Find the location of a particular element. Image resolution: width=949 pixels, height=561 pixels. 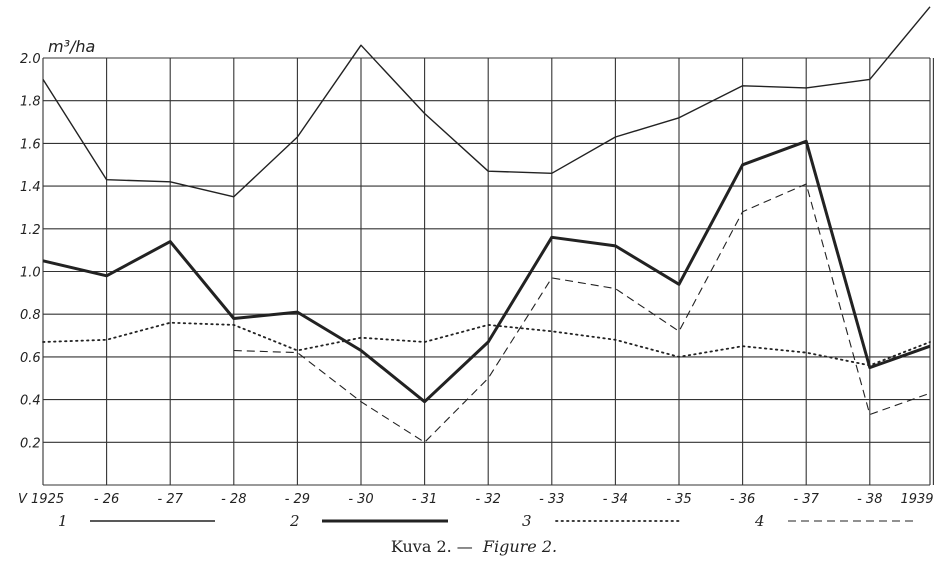

legend-label: 3 is located at coordinates (527, 521).